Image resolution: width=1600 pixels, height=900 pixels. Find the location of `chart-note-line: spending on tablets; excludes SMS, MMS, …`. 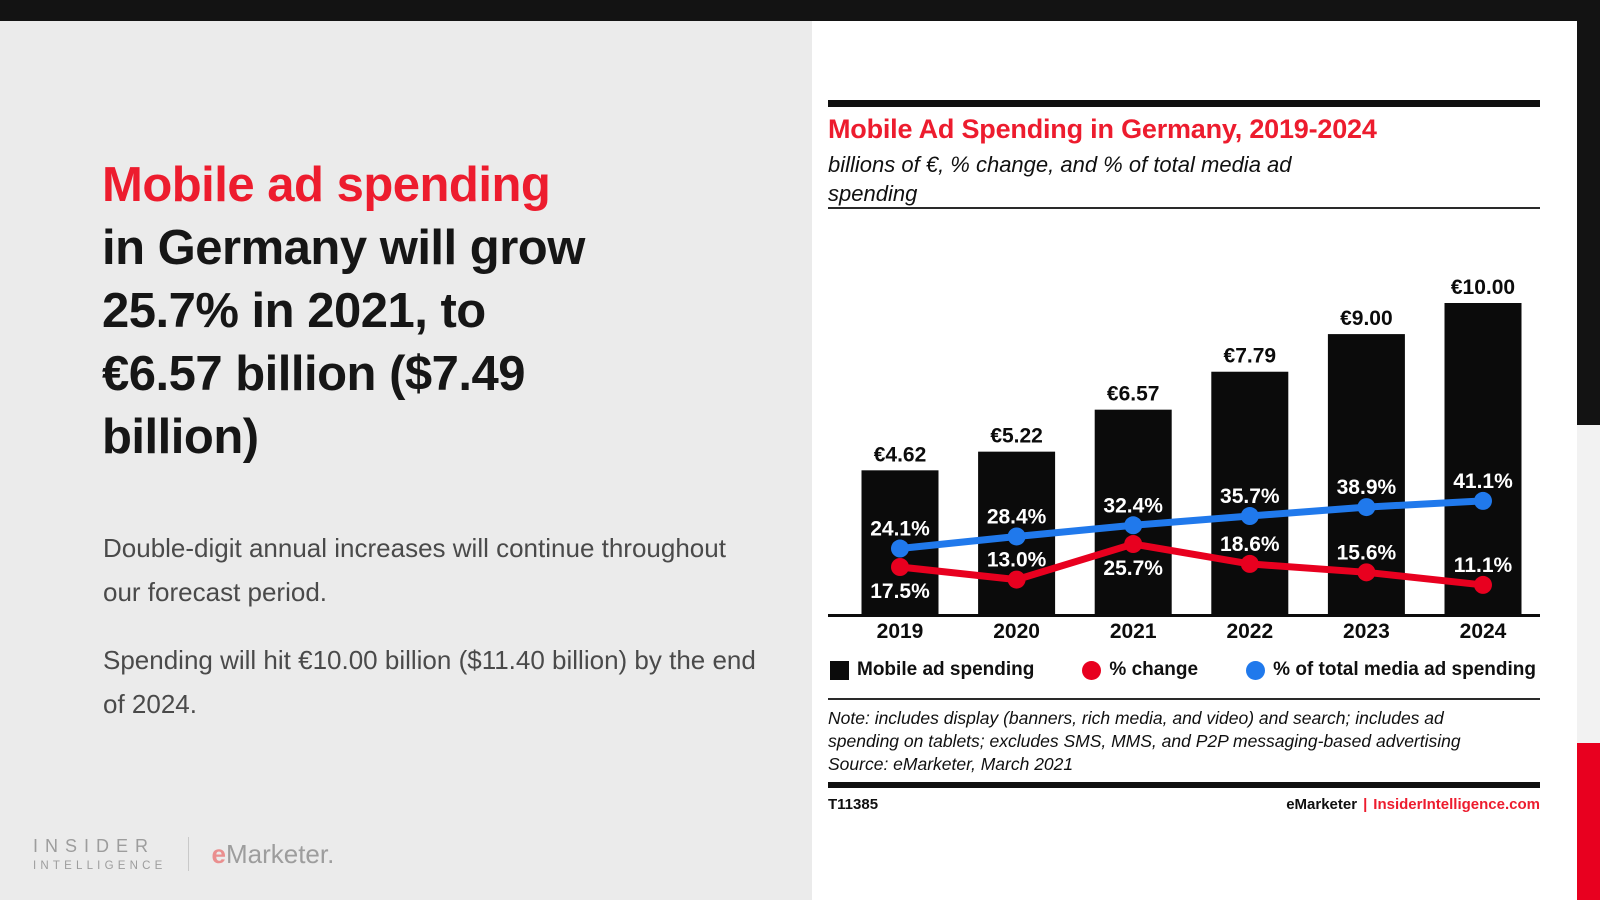

chart-note-line: spending on tablets; excludes SMS, MMS, … is located at coordinates (1144, 741).